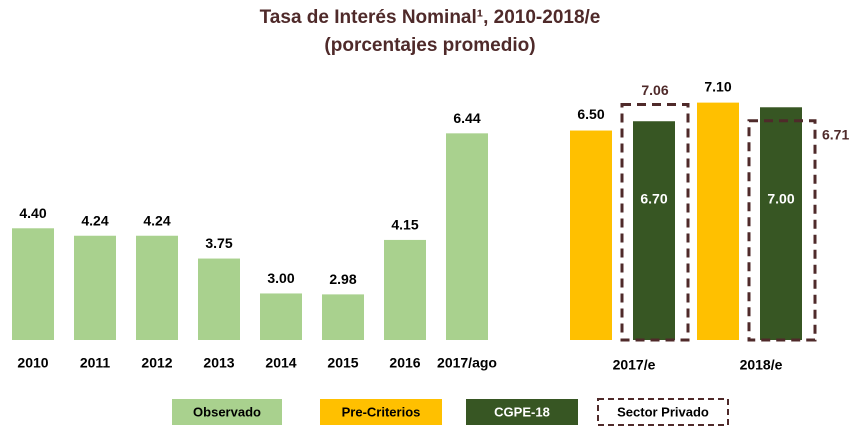 The image size is (860, 431). What do you see at coordinates (218, 243) in the screenshot?
I see `value-label: 3.75` at bounding box center [218, 243].